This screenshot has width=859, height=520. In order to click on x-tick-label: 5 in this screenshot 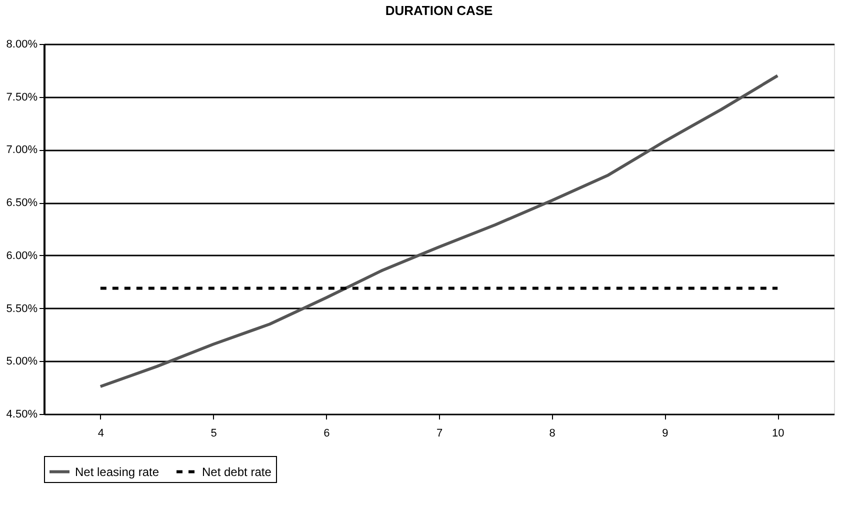, I will do `click(213, 434)`.